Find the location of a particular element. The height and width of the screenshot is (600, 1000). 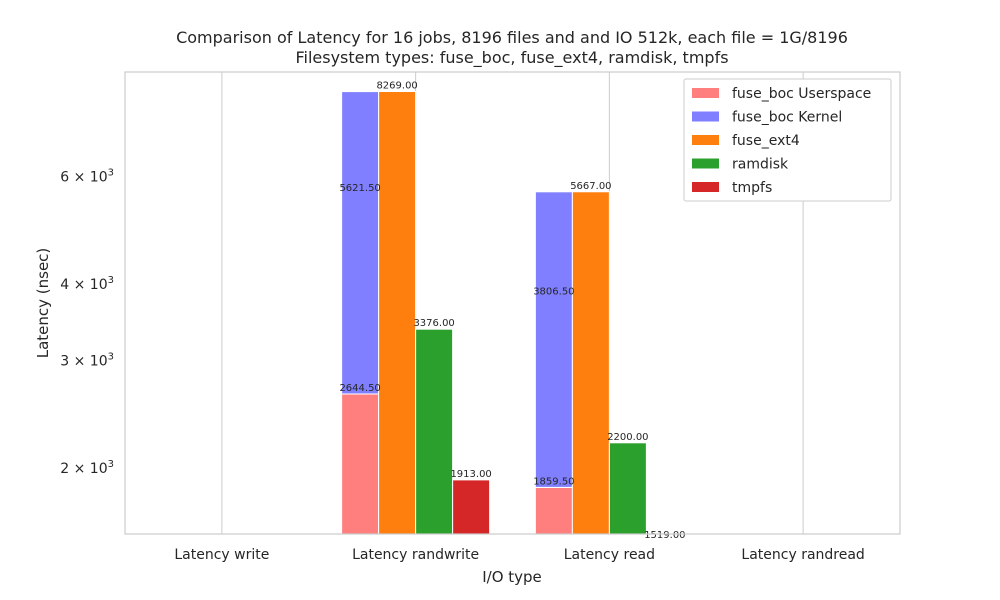

y-tick-label: 4 × 103 is located at coordinates (87, 284).